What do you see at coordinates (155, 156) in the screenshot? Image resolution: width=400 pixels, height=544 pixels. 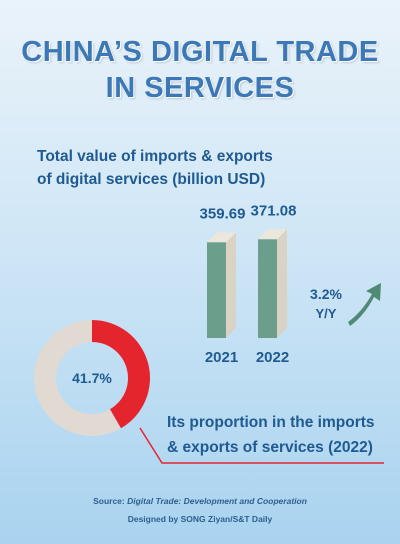 I see `chart-subtitle-line1: Total value of imports & exports` at bounding box center [155, 156].